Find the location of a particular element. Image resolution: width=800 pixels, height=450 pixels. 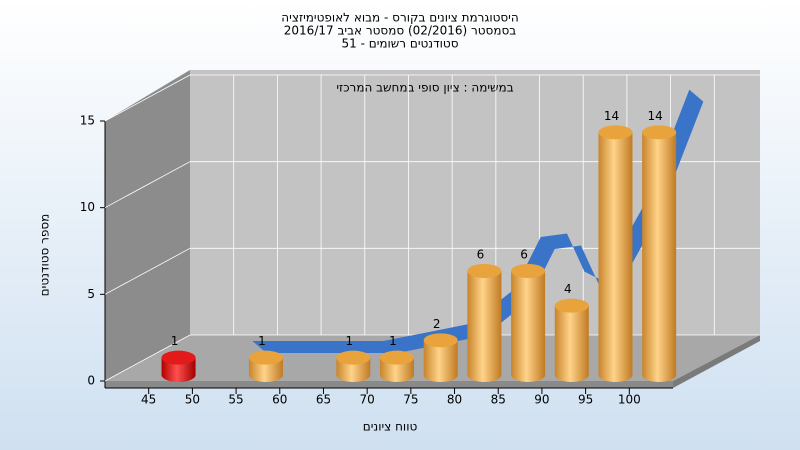

annotation: במשימה : ציון סופי במחשב המרכזי is located at coordinates (424, 88).